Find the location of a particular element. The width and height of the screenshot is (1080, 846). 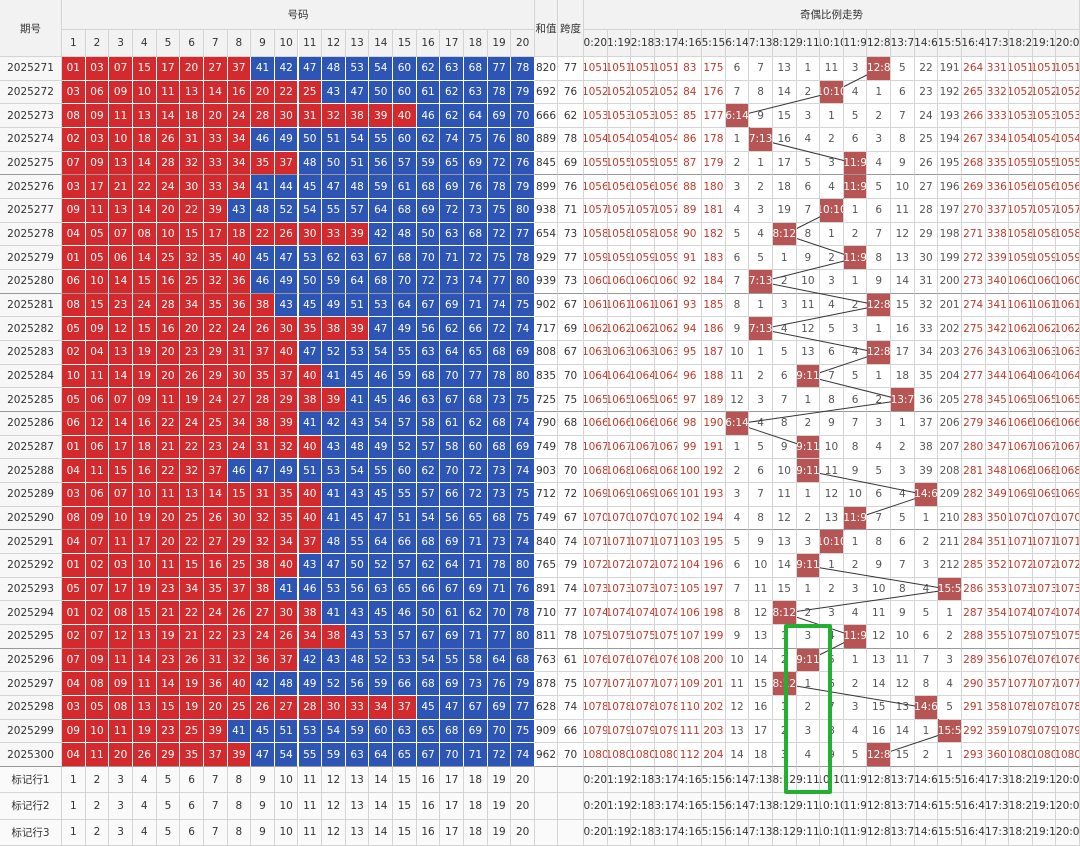

footer-ratio: 14:6 is located at coordinates (926, 832).